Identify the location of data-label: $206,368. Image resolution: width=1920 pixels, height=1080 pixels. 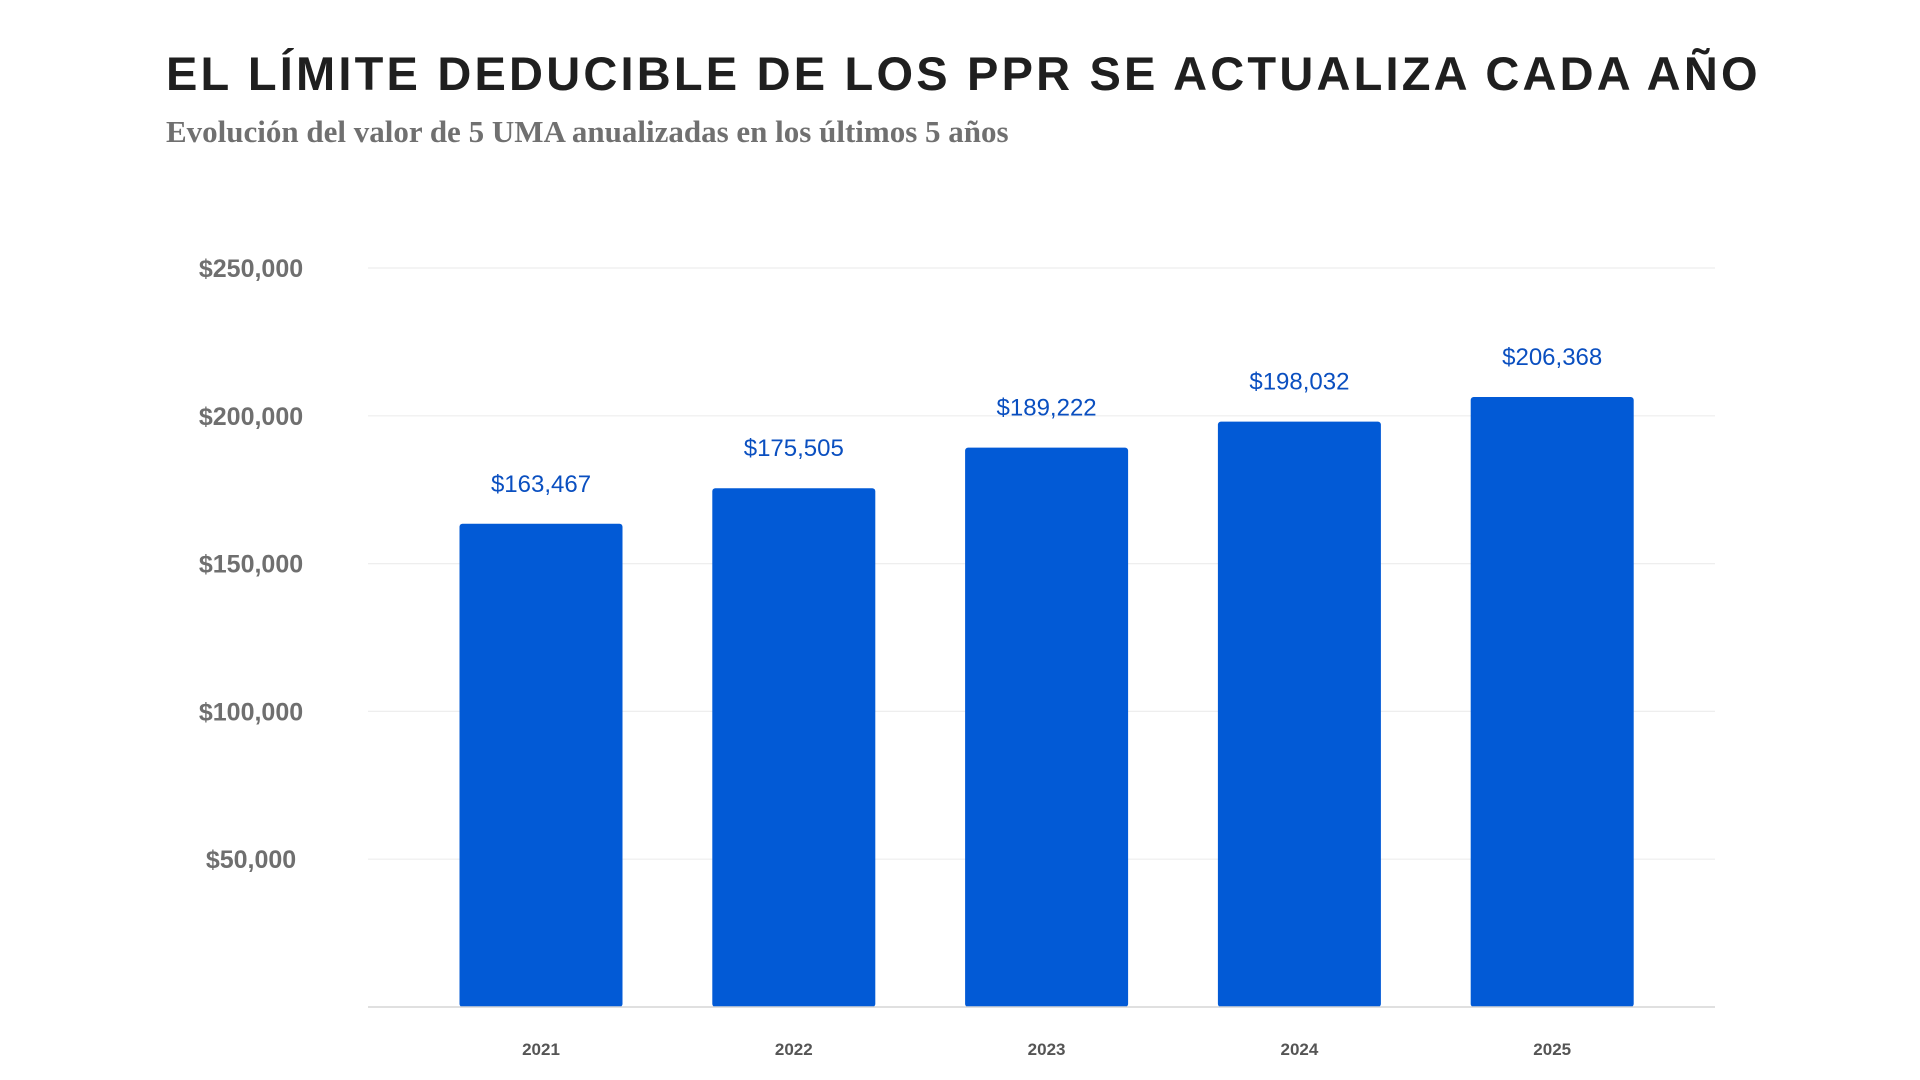
(1552, 357).